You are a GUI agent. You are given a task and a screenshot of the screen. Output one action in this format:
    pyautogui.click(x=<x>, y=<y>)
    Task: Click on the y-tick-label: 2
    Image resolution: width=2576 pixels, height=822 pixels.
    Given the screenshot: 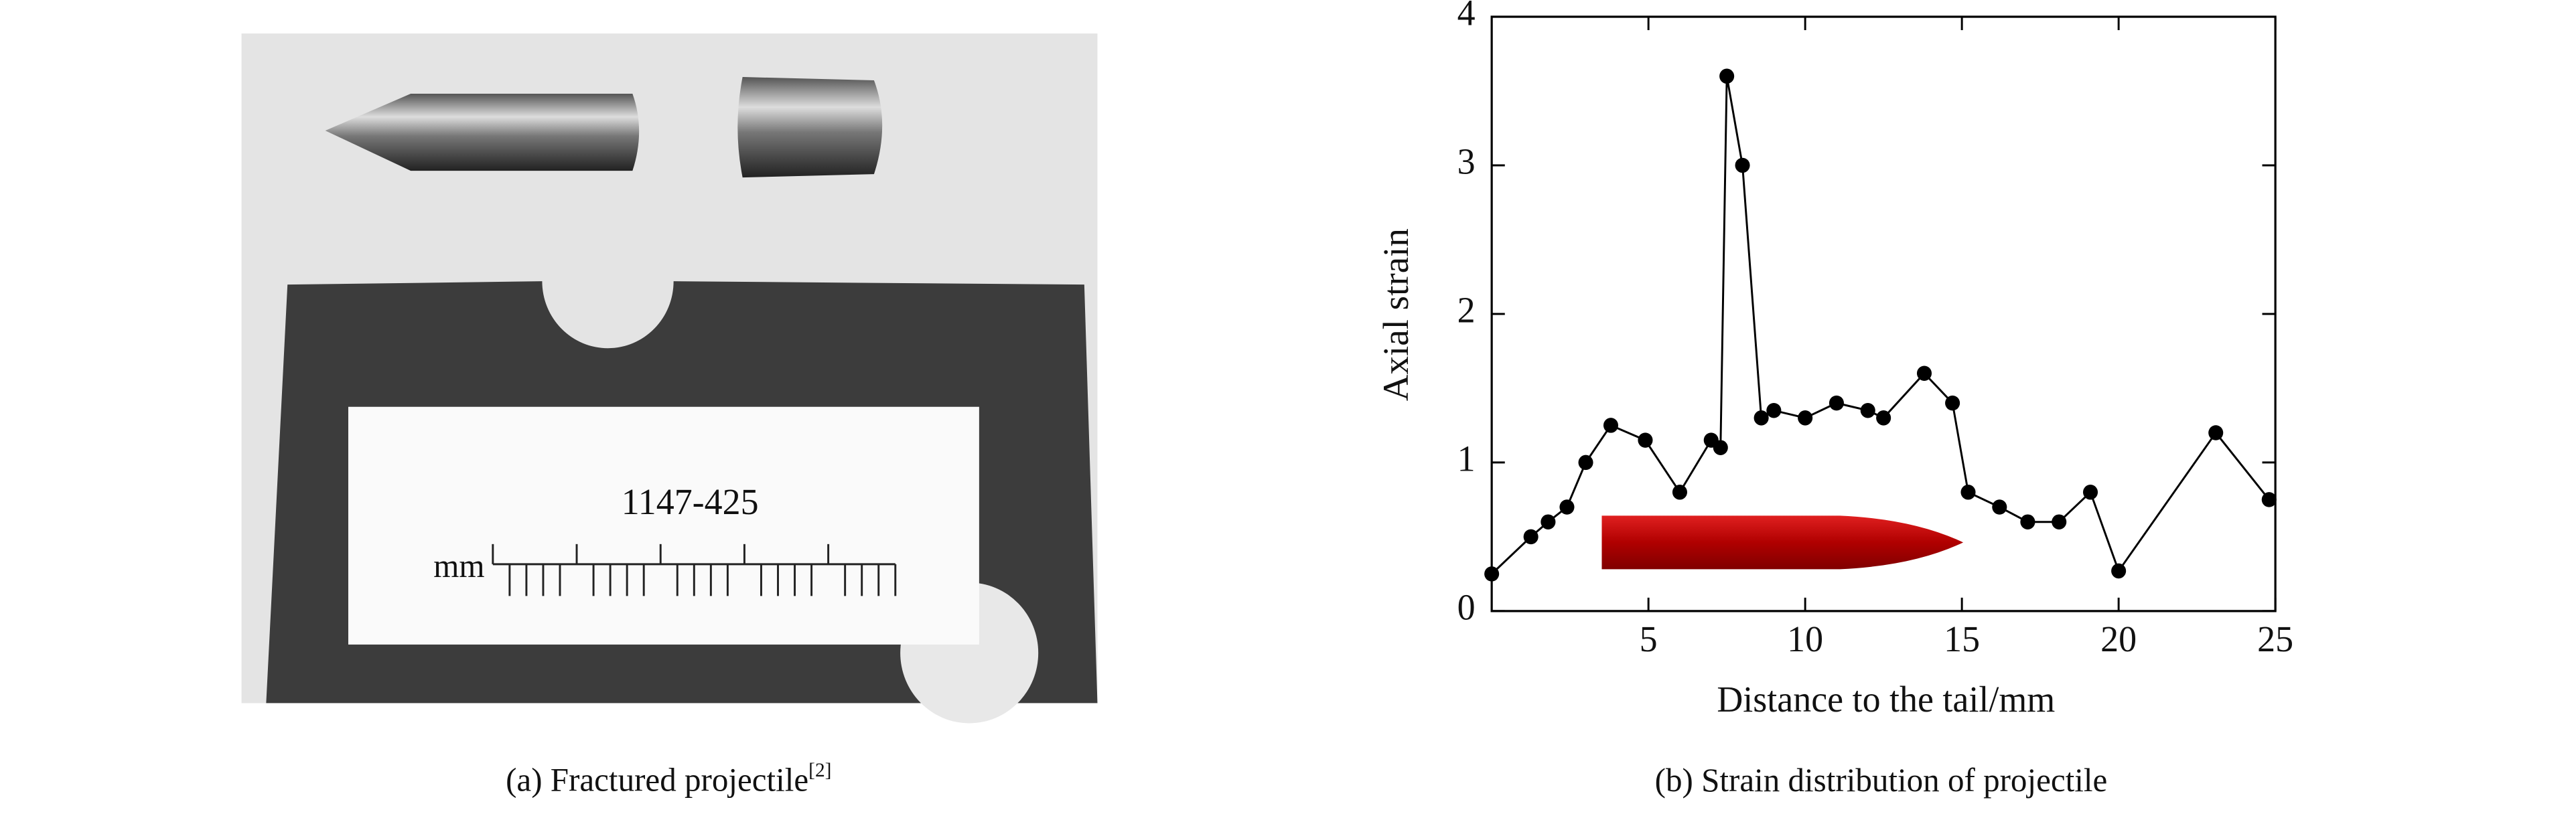 What is the action you would take?
    pyautogui.click(x=1466, y=310)
    